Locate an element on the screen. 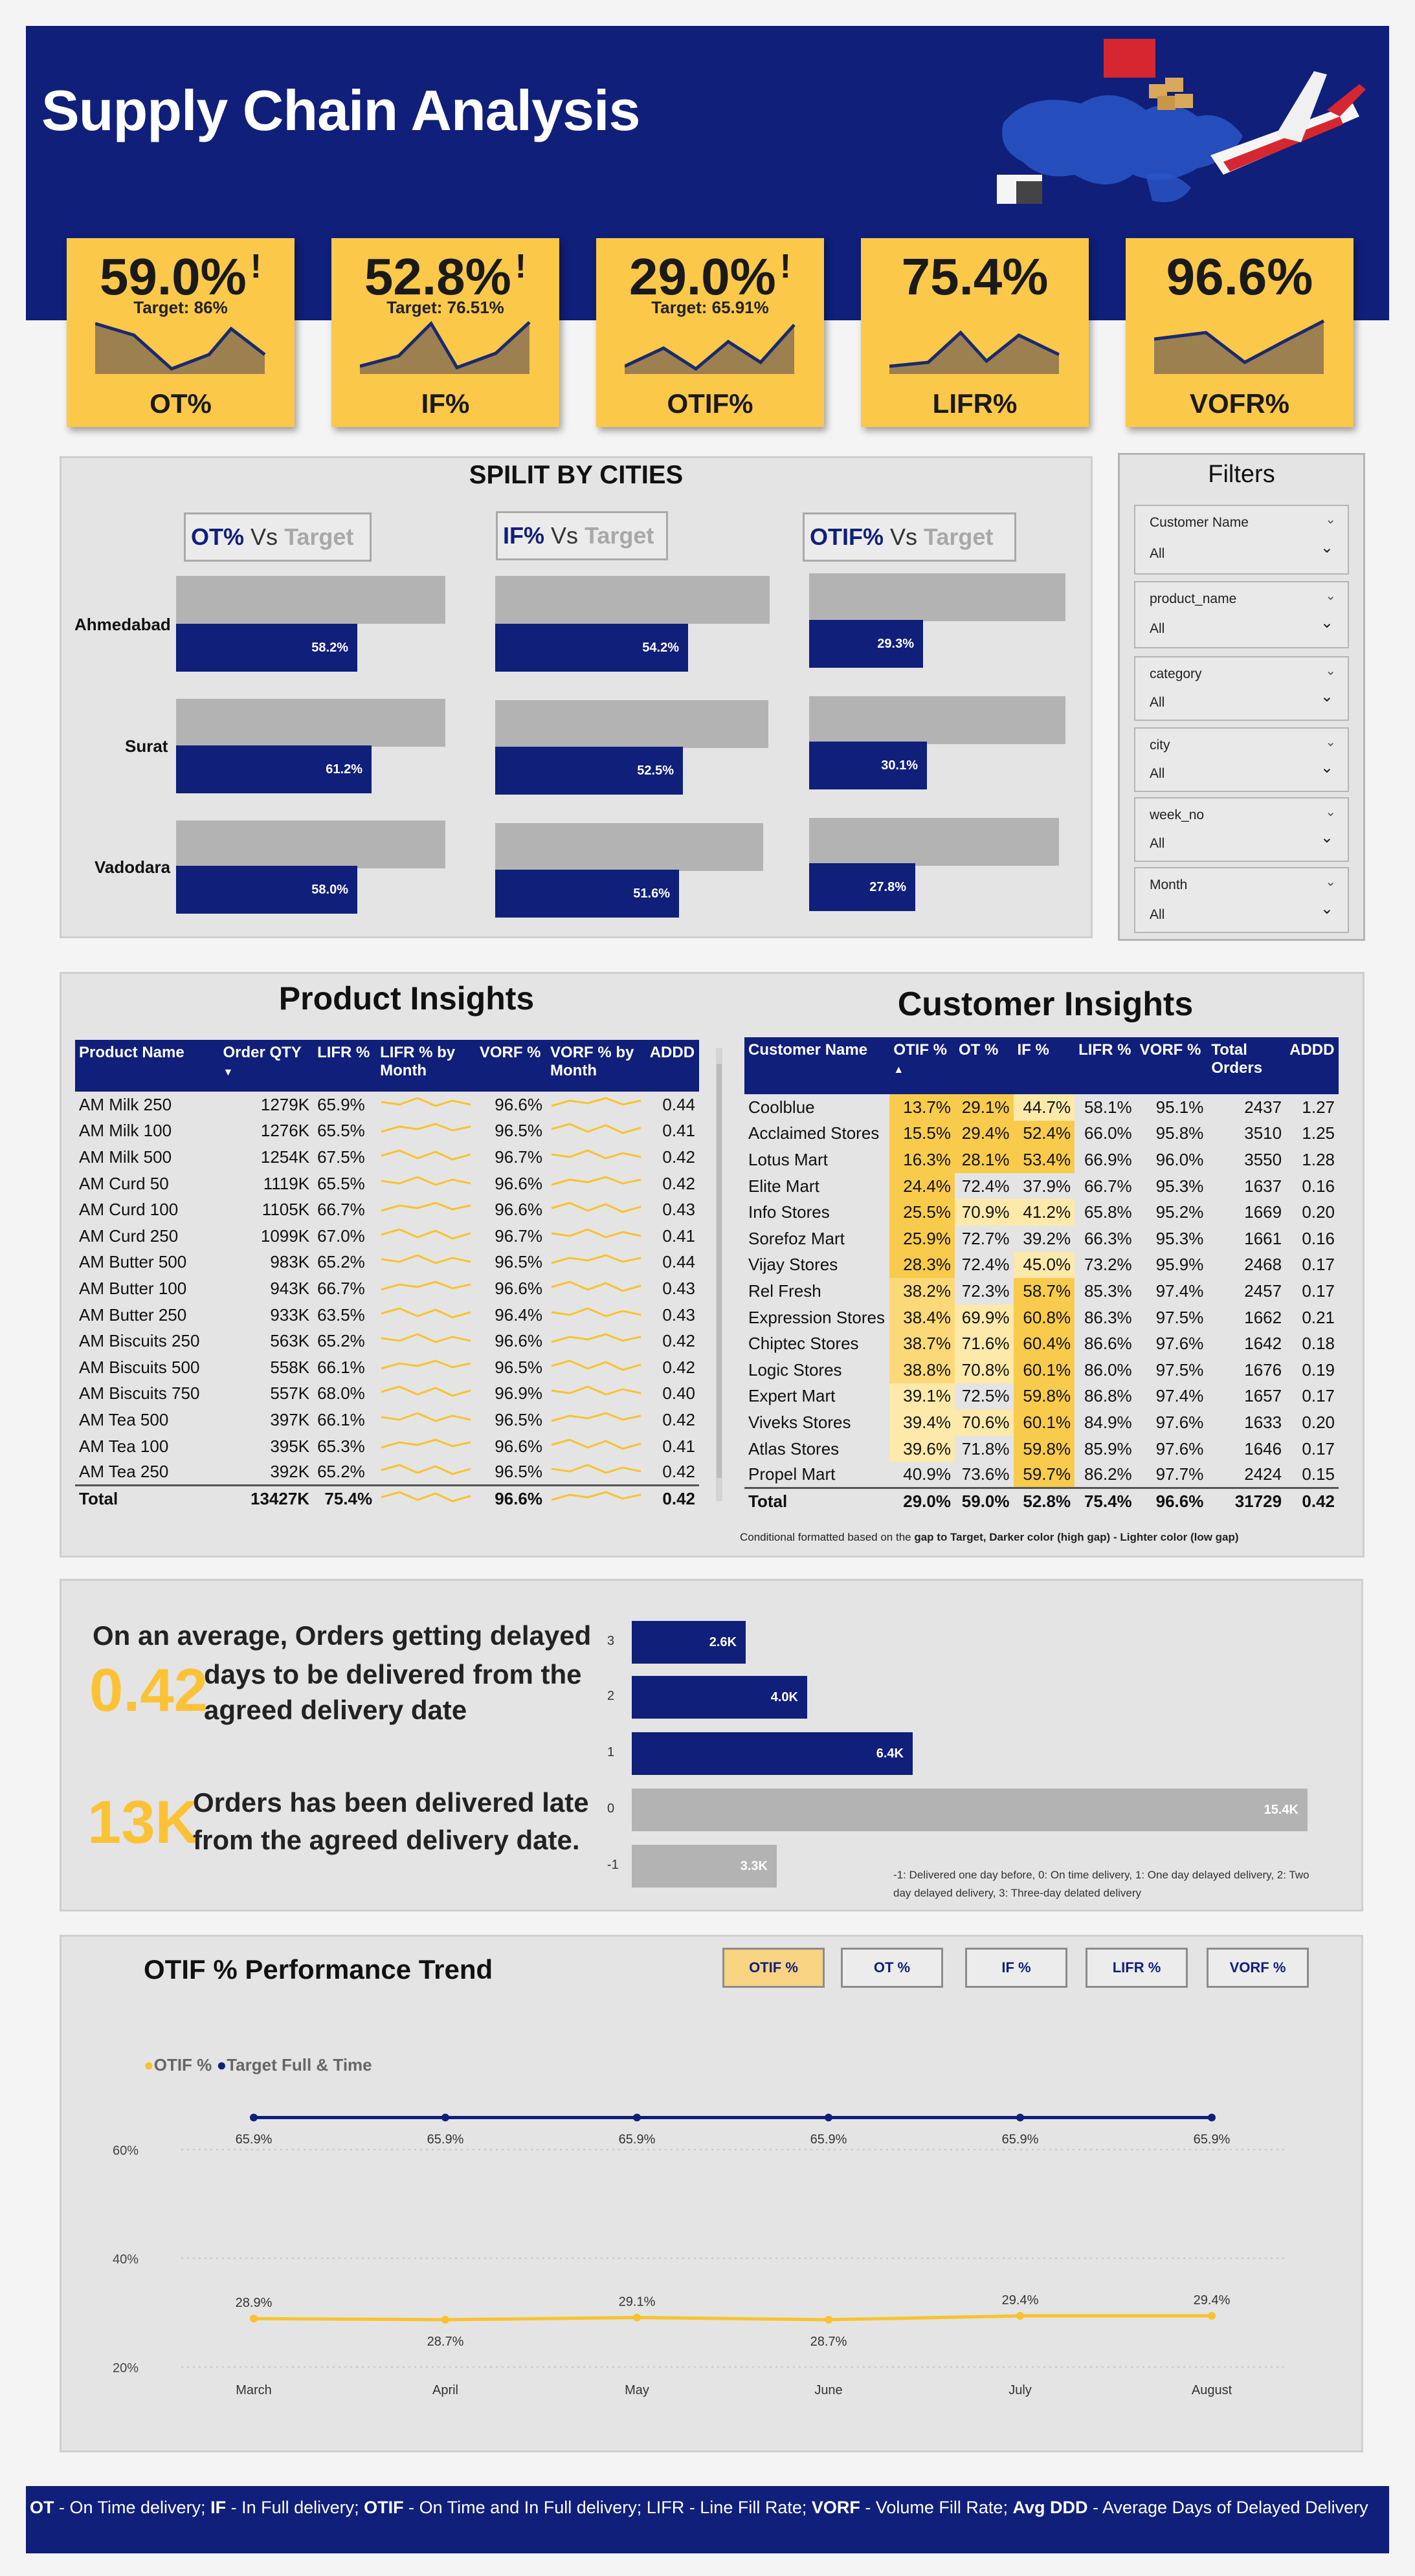 Image resolution: width=1415 pixels, height=2576 pixels. total-cell: 59.0% is located at coordinates (984, 1501).